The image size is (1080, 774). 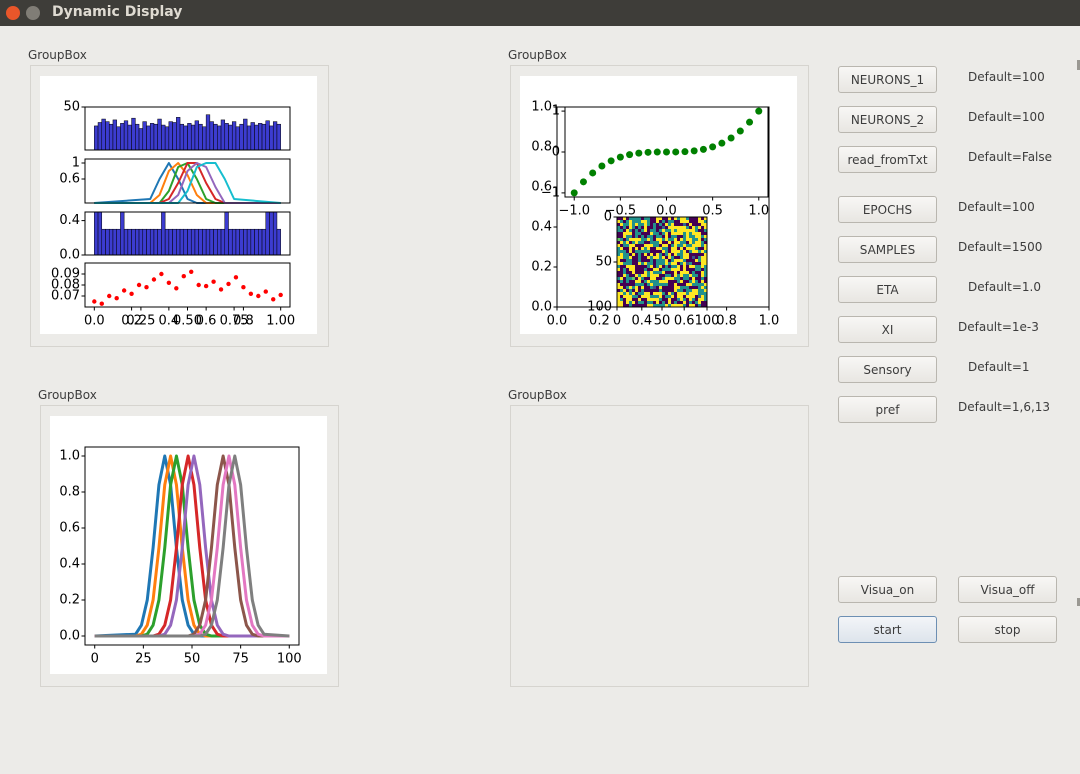 What do you see at coordinates (887, 209) in the screenshot?
I see `parameter-button: EPOCHS` at bounding box center [887, 209].